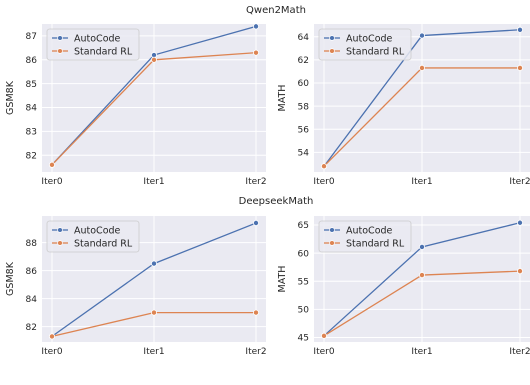 This screenshot has height=385, width=530. What do you see at coordinates (304, 107) in the screenshot?
I see `y-tick-label: 58` at bounding box center [304, 107].